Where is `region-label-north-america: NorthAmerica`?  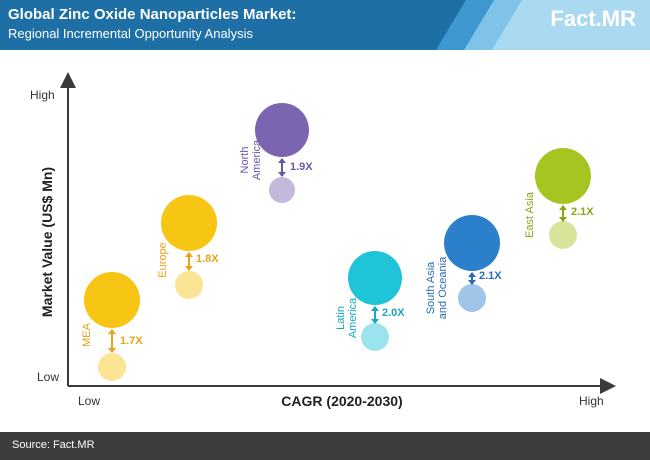 region-label-north-america: NorthAmerica is located at coordinates (251, 159).